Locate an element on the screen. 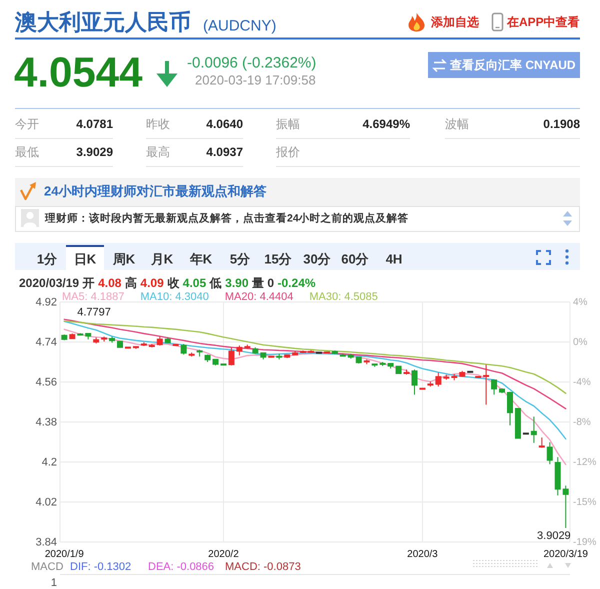 This screenshot has width=600, height=589. text: 周K is located at coordinates (124, 259).